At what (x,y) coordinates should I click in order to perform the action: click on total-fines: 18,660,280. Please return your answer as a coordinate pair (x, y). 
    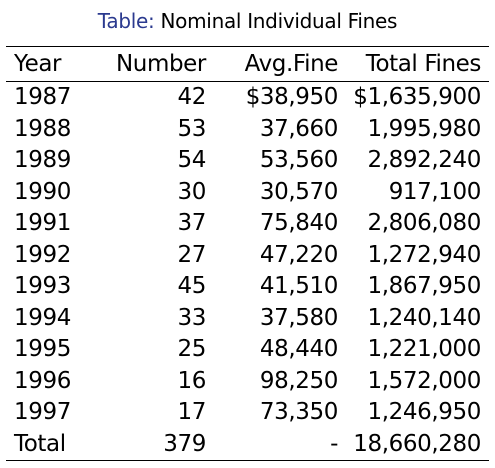
    Looking at the image, I should click on (417, 443).